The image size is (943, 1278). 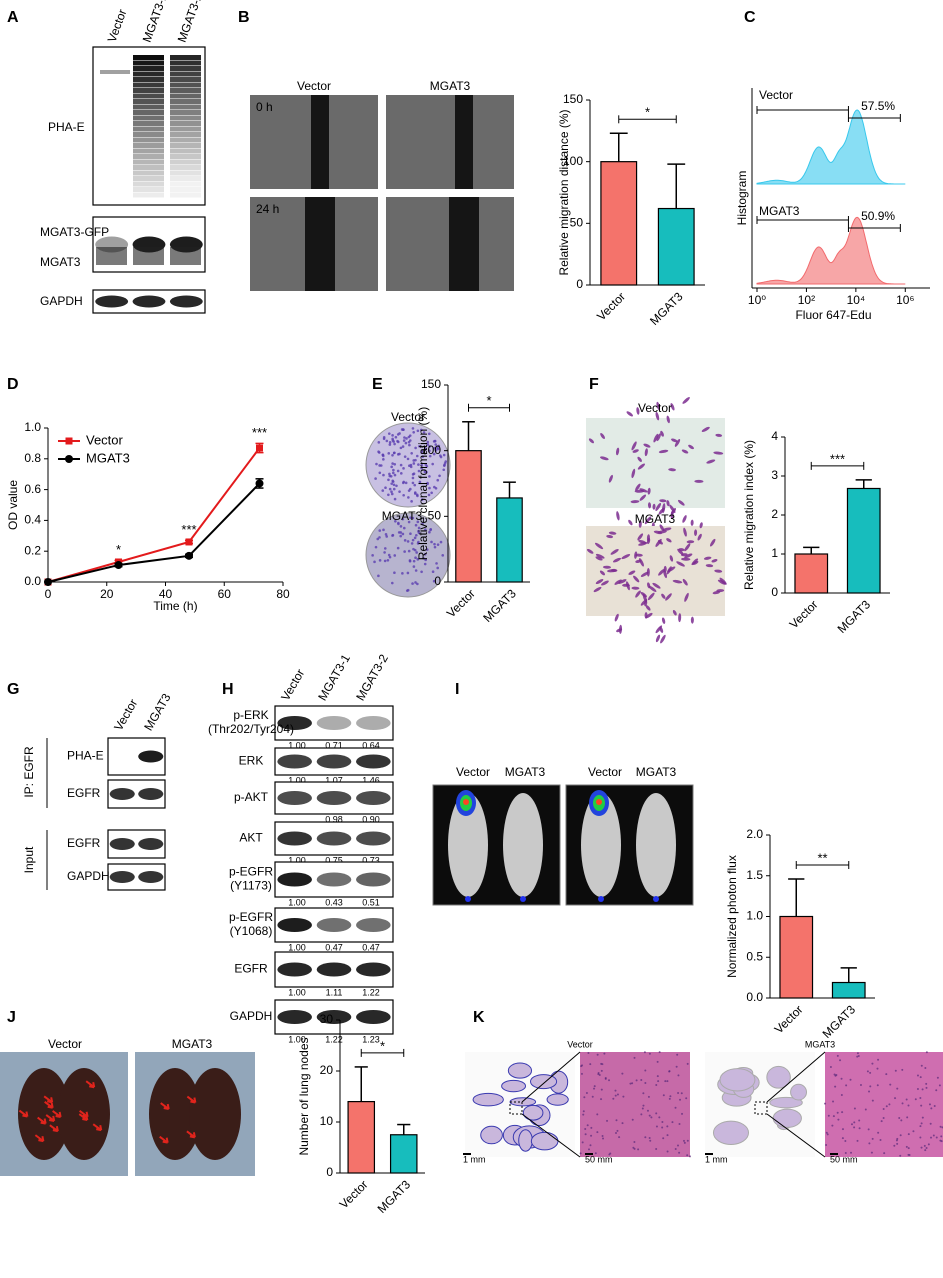 What do you see at coordinates (884, 1104) in the screenshot?
I see `histology-zoom` at bounding box center [884, 1104].